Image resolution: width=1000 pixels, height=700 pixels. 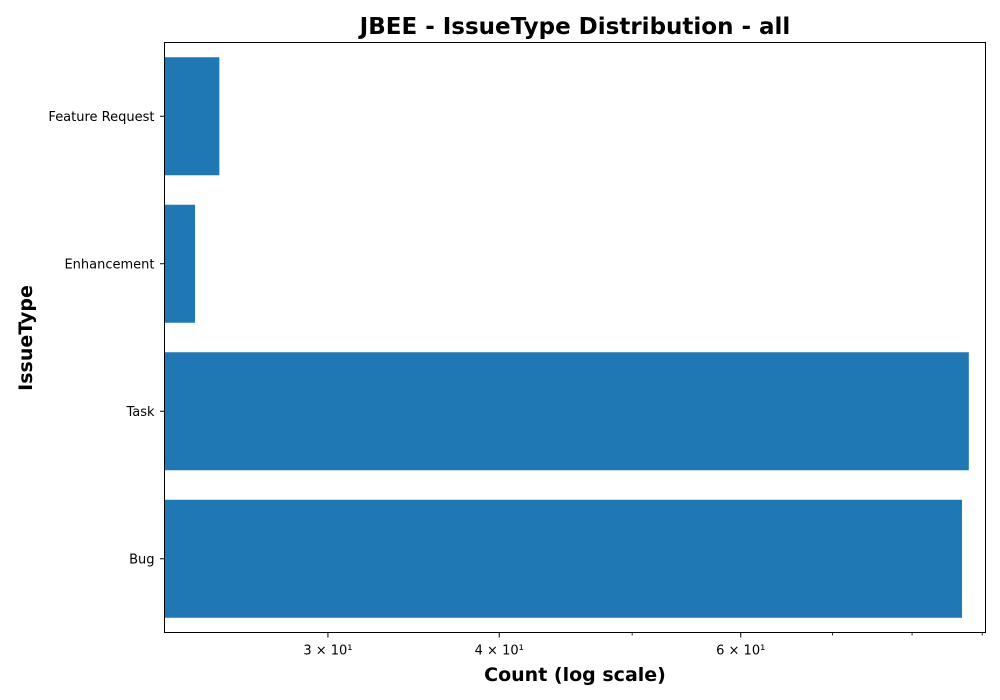 What do you see at coordinates (106, 338) in the screenshot?
I see `y-axis-ticks: Bug Task Enhancement Feature Request` at bounding box center [106, 338].